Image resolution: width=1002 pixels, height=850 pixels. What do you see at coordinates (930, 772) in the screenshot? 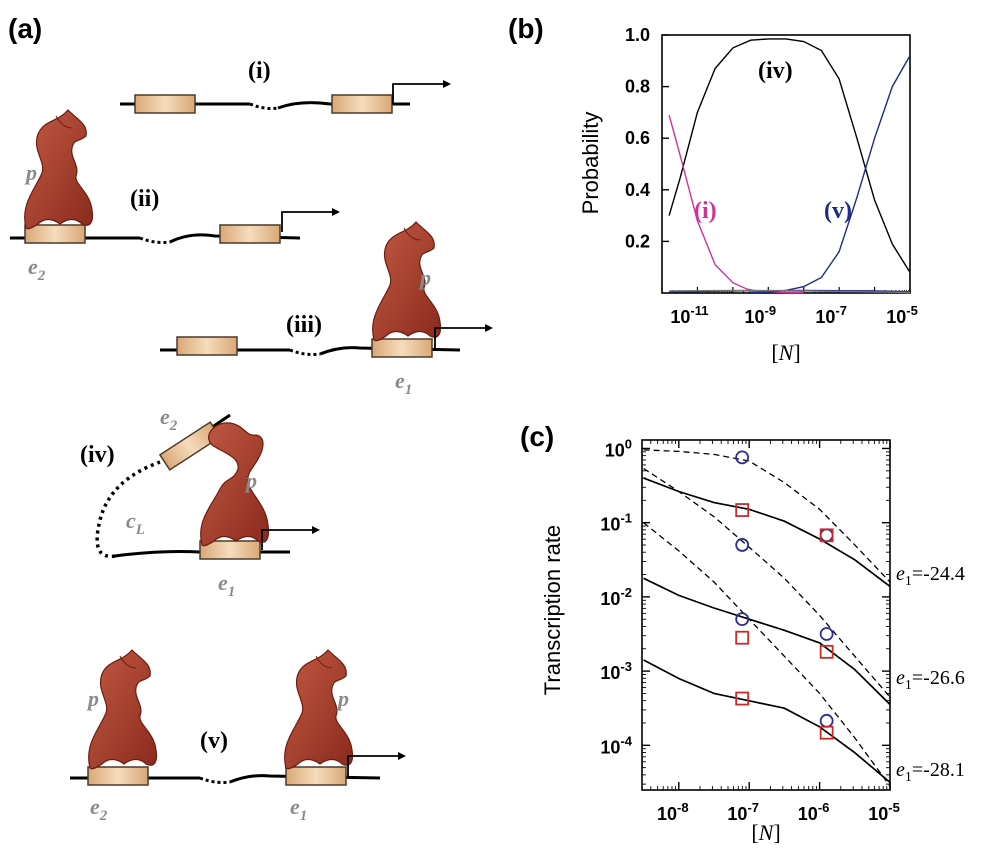
I see `curve-label-3: e1=-28.1` at bounding box center [930, 772].